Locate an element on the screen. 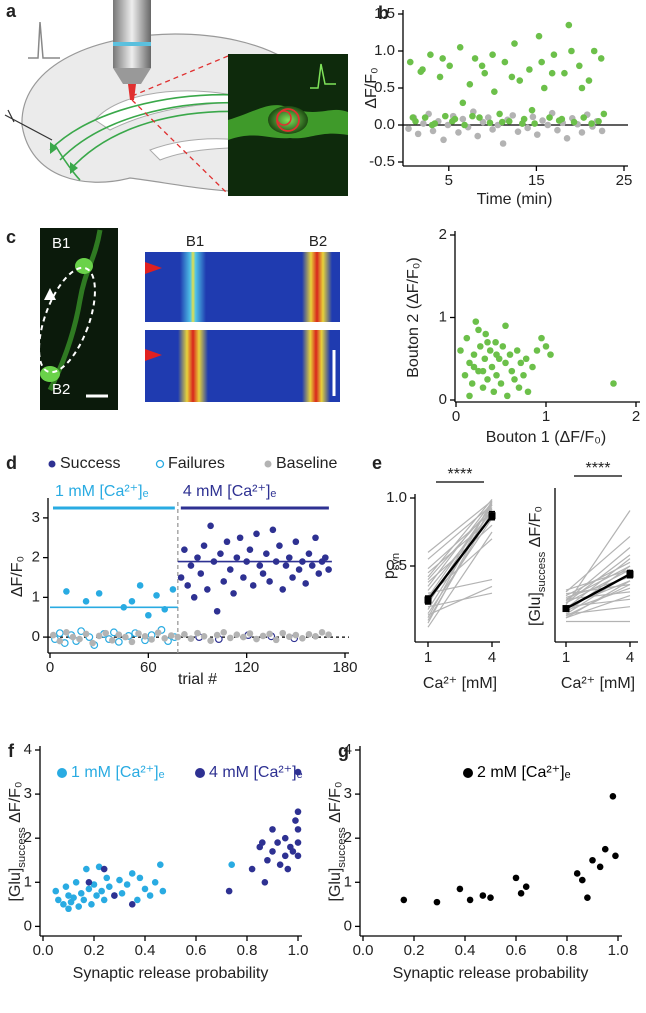 Image resolution: width=646 pixels, height=1013 pixels. x-tick-label: 0.8 is located at coordinates (247, 950).